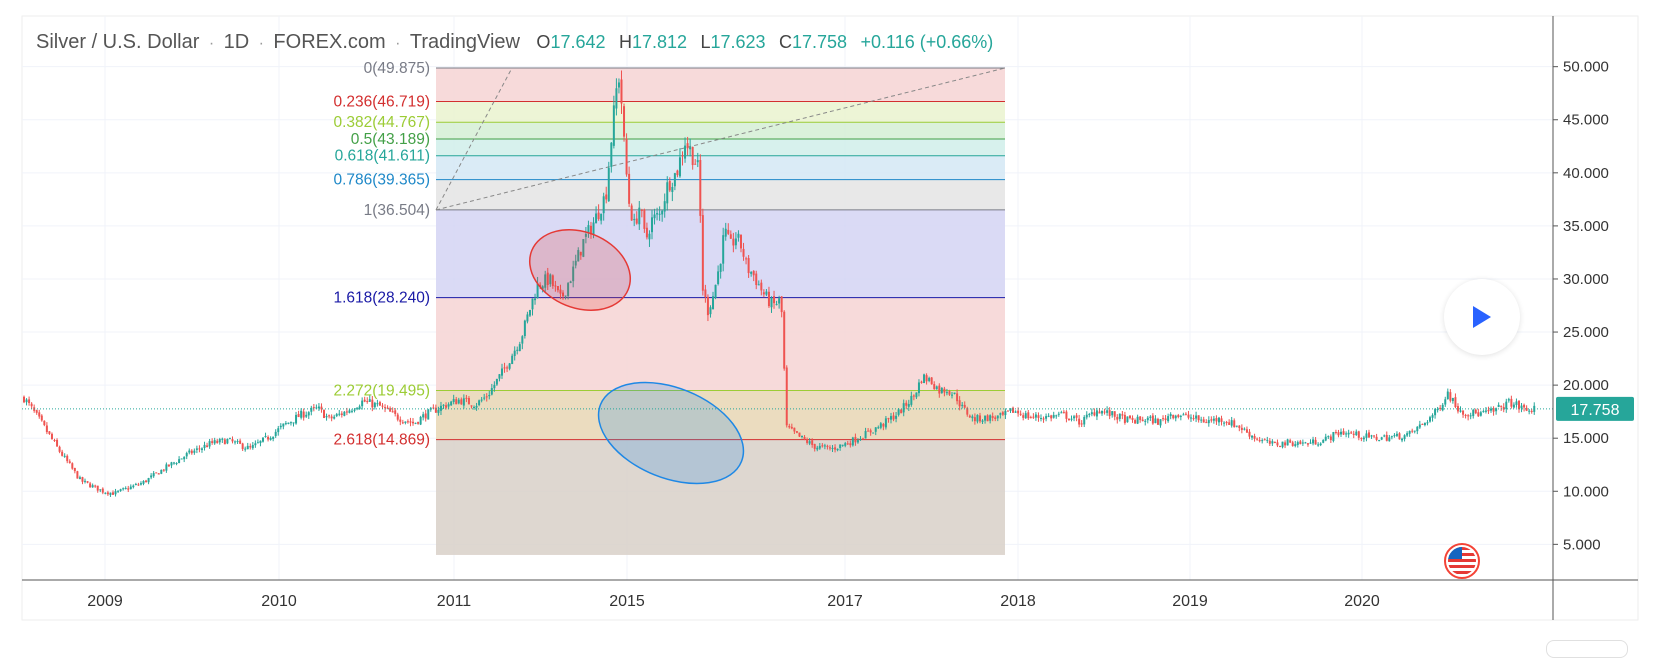  Describe the element at coordinates (1587, 649) in the screenshot. I see `scroll-handle` at that location.